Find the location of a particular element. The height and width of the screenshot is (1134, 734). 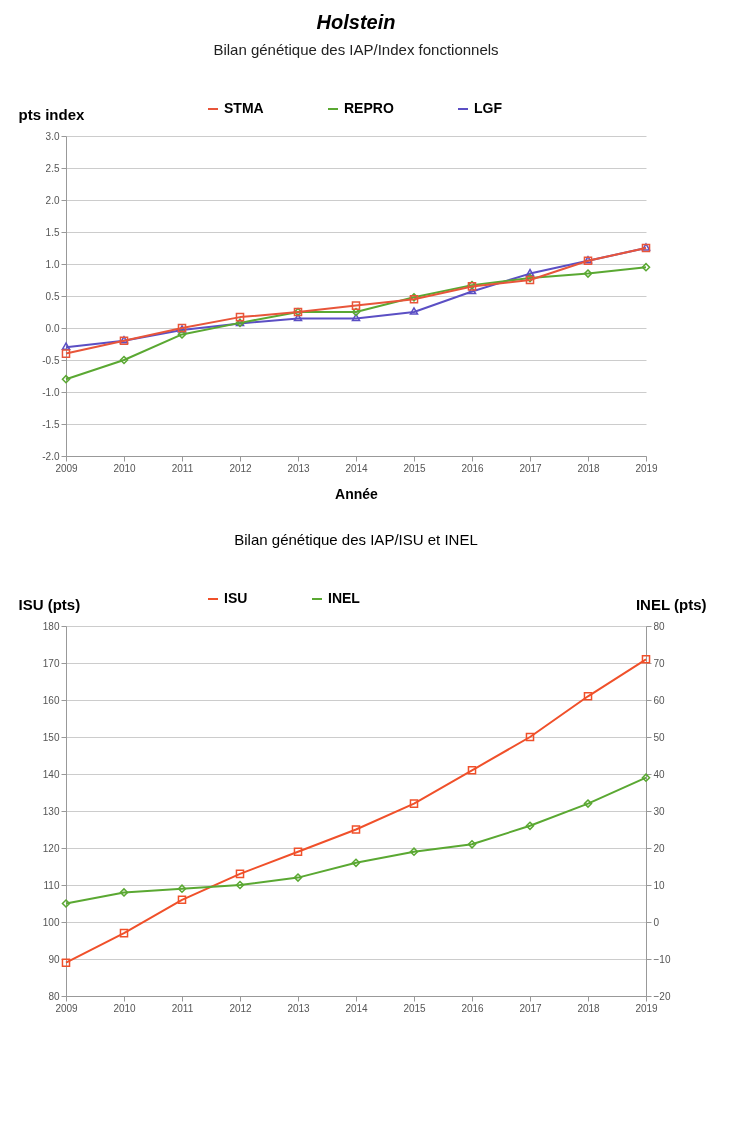

legend-label: INEL is located at coordinates (344, 598).